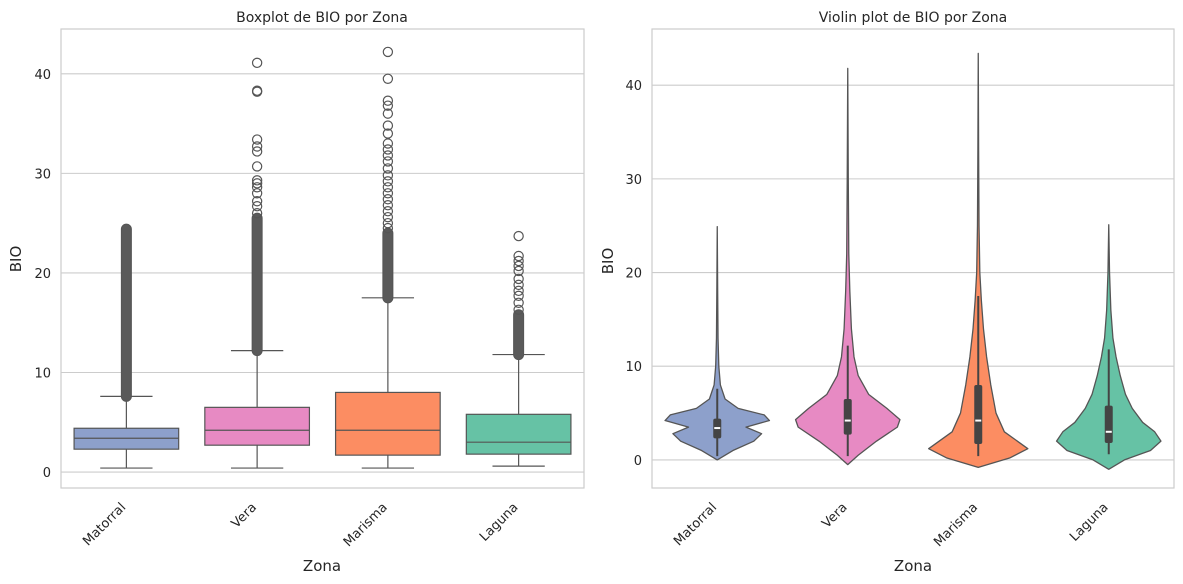 This screenshot has height=584, width=1183. Describe the element at coordinates (322, 566) in the screenshot. I see `boxplot-x-axis-label: Zona` at that location.